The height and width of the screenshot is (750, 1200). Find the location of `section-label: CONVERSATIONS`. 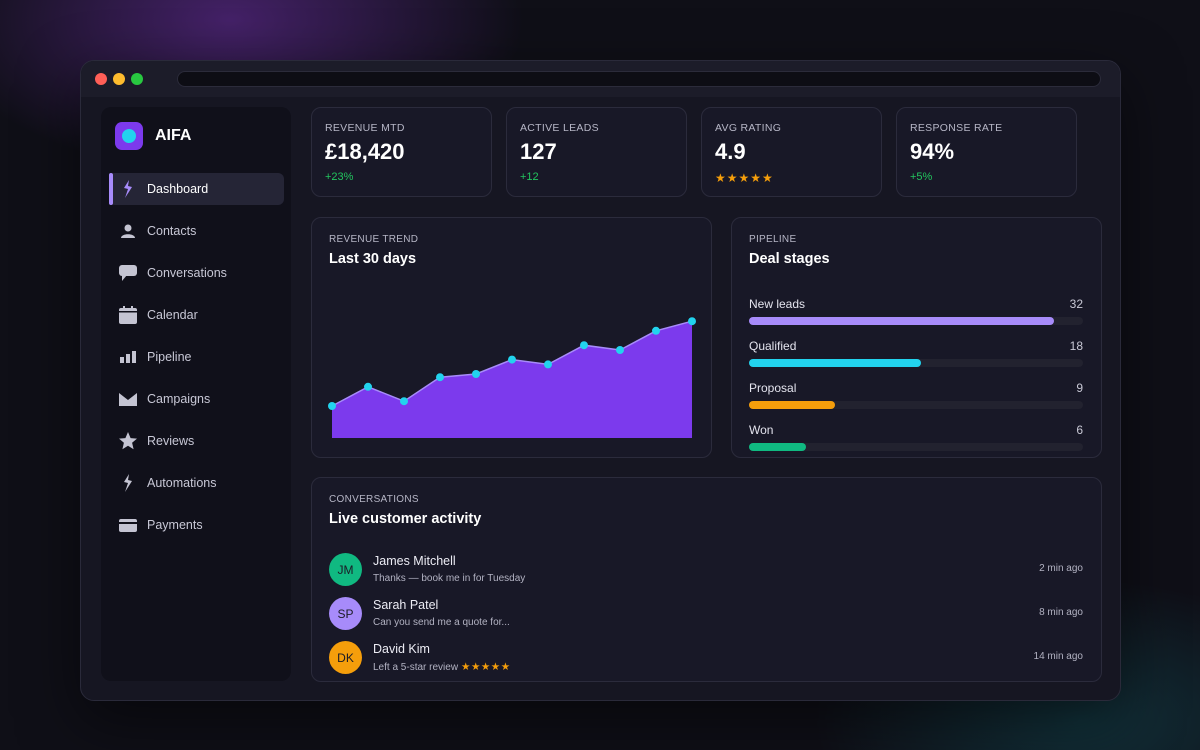

section-label: CONVERSATIONS is located at coordinates (374, 499).